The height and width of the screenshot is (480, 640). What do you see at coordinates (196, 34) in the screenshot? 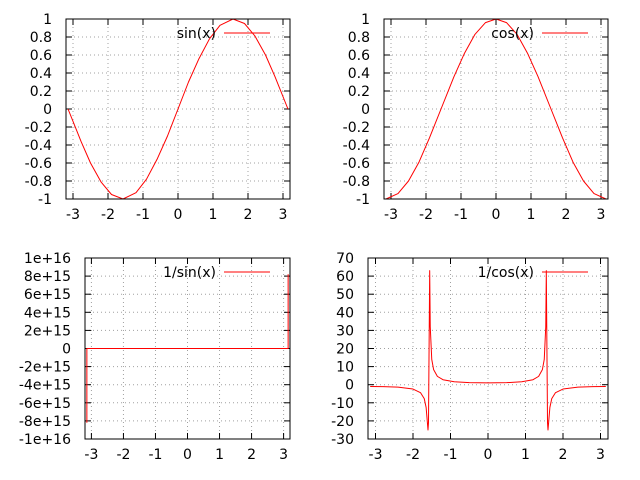
I see `legend-label: sin(x)` at bounding box center [196, 34].